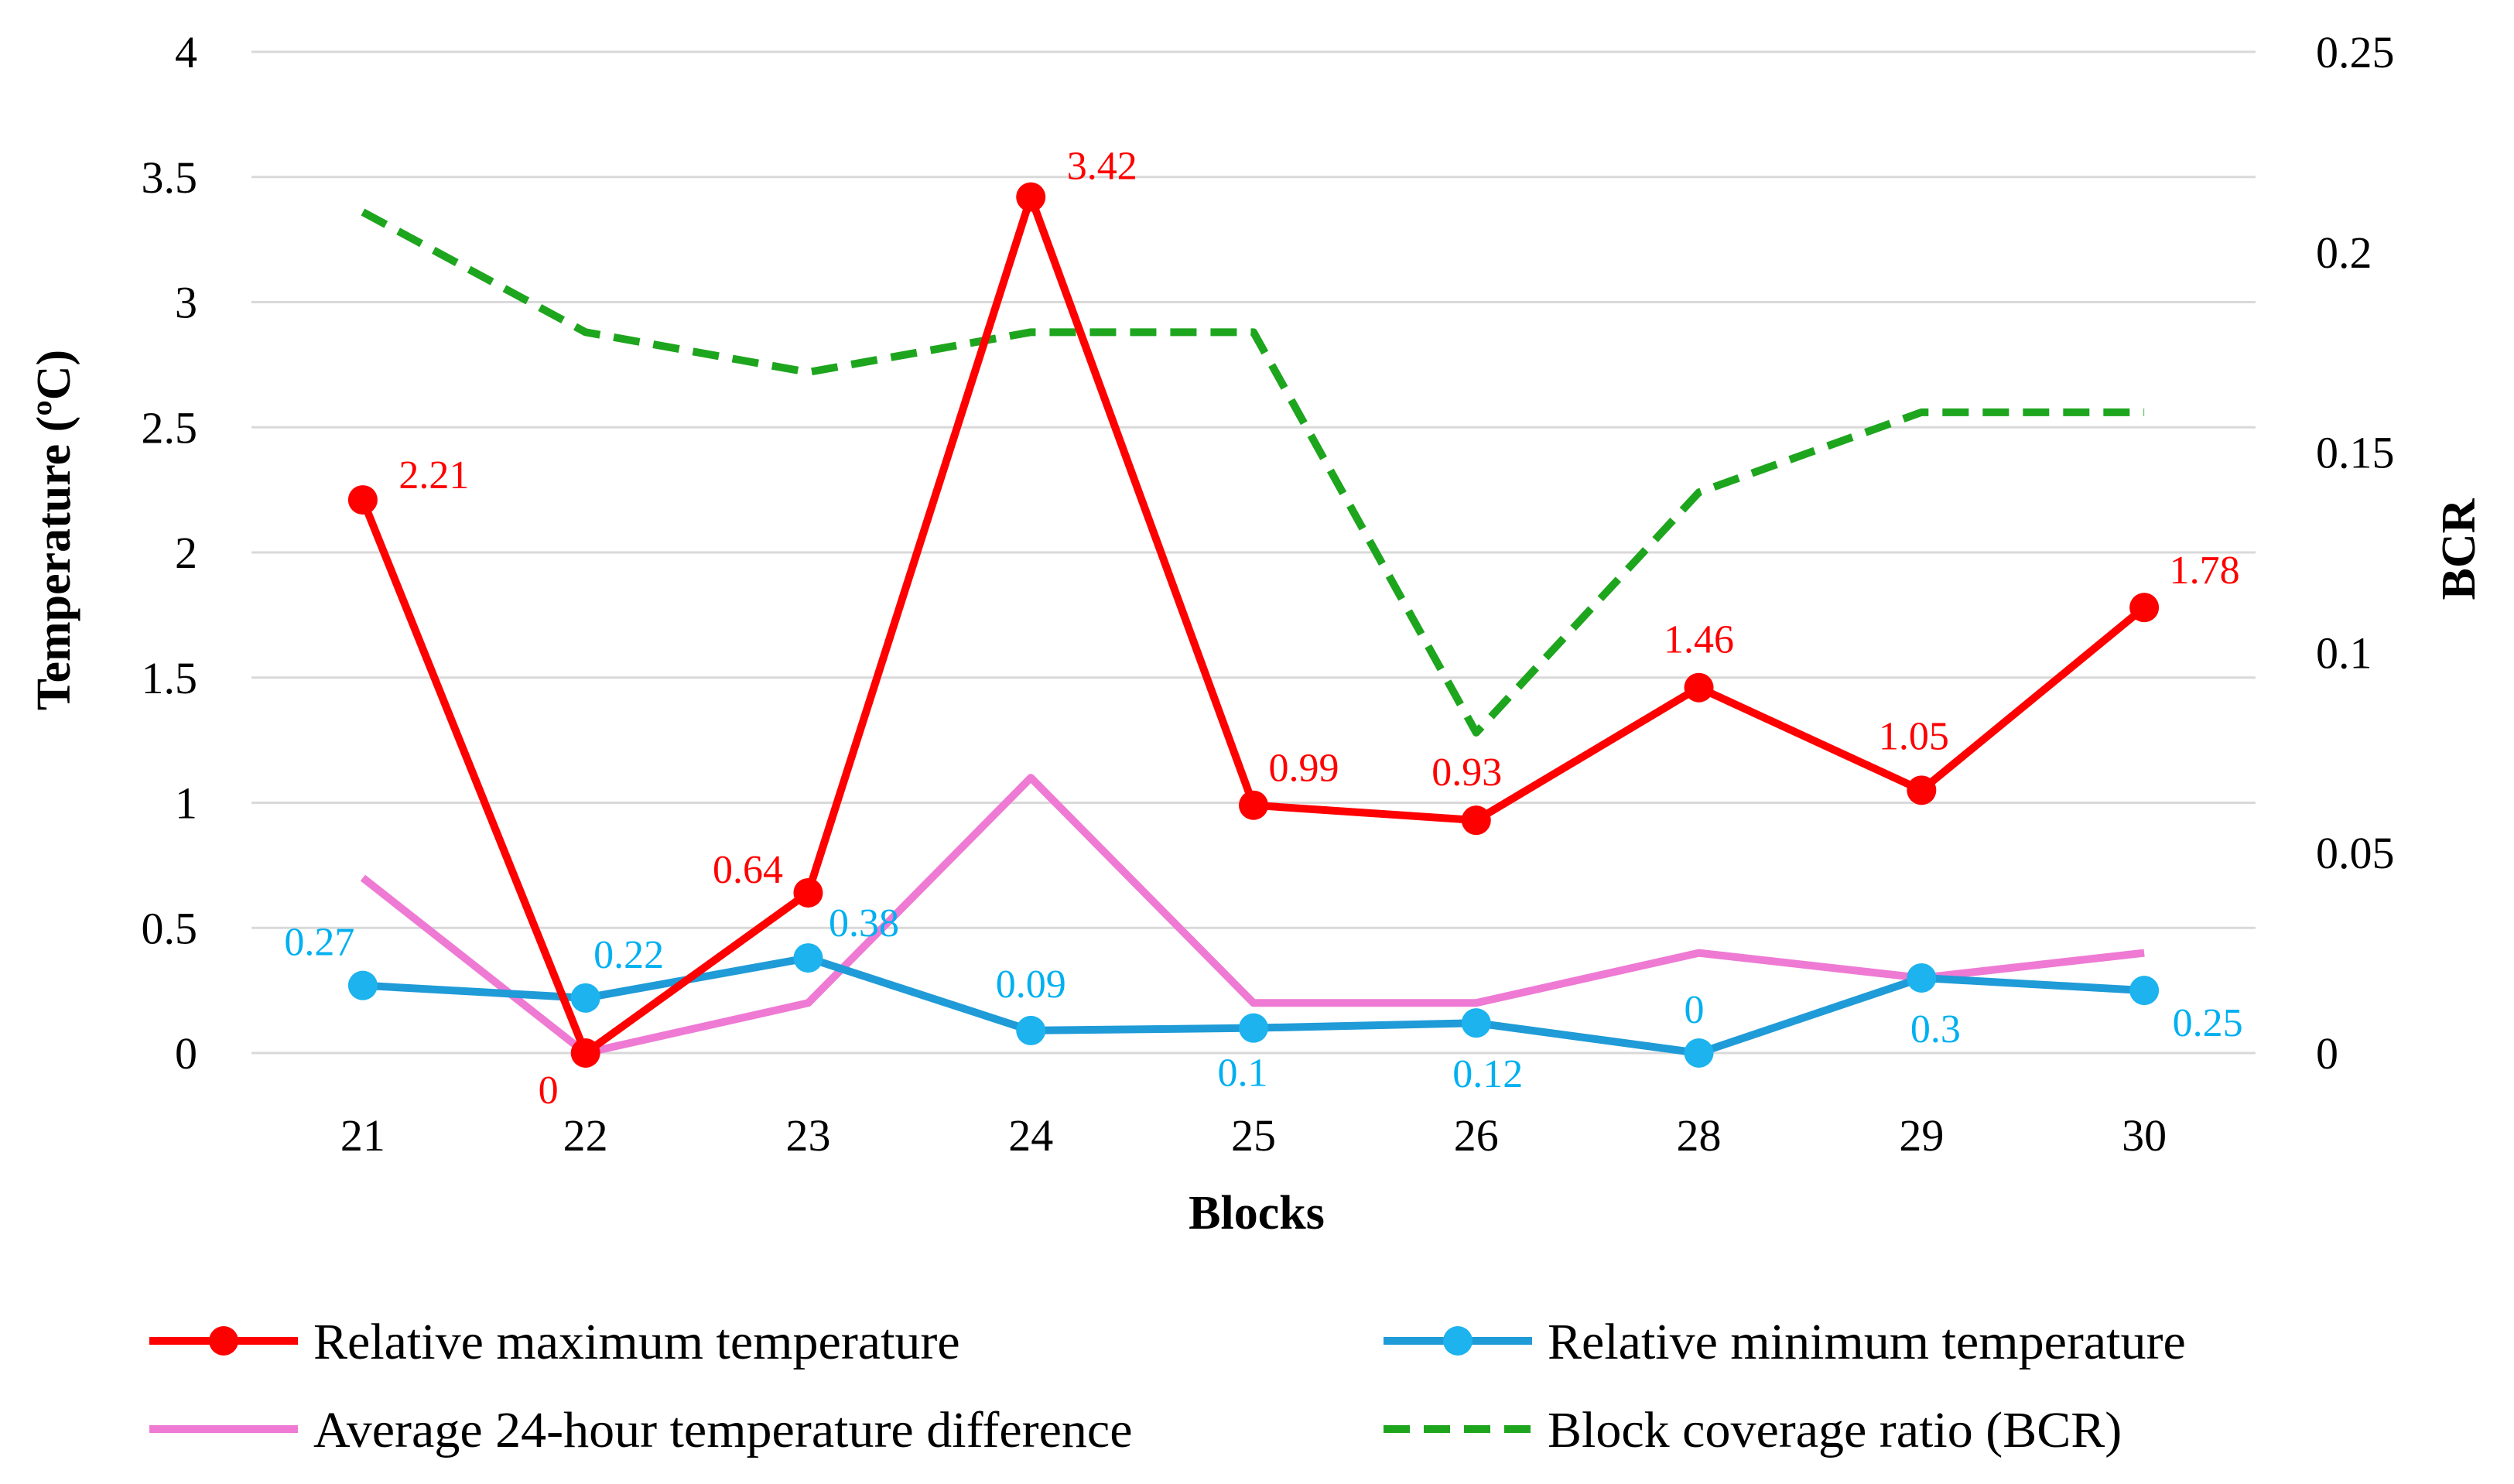 The width and height of the screenshot is (2514, 1484). I want to click on legend-item-relative-minimum-temperature: Relative minimum temperature, so click(1785, 1342).